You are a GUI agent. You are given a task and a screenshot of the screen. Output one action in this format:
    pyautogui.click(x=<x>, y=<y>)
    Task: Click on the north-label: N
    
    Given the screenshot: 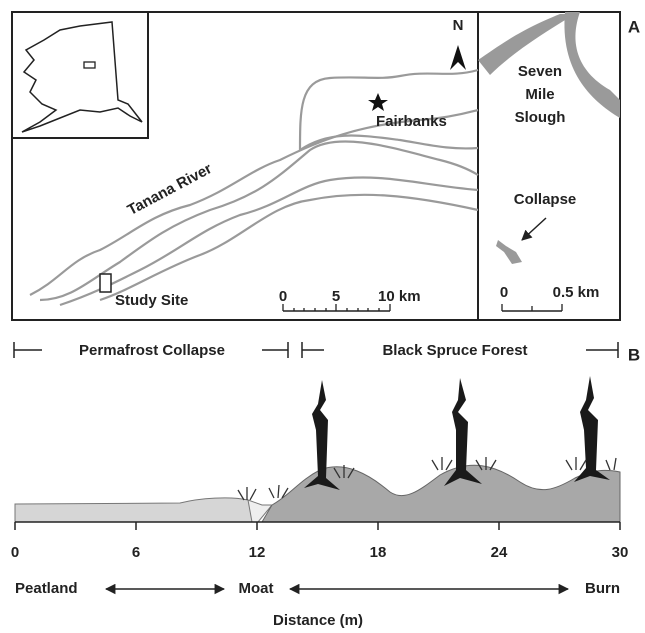 What is the action you would take?
    pyautogui.click(x=458, y=25)
    